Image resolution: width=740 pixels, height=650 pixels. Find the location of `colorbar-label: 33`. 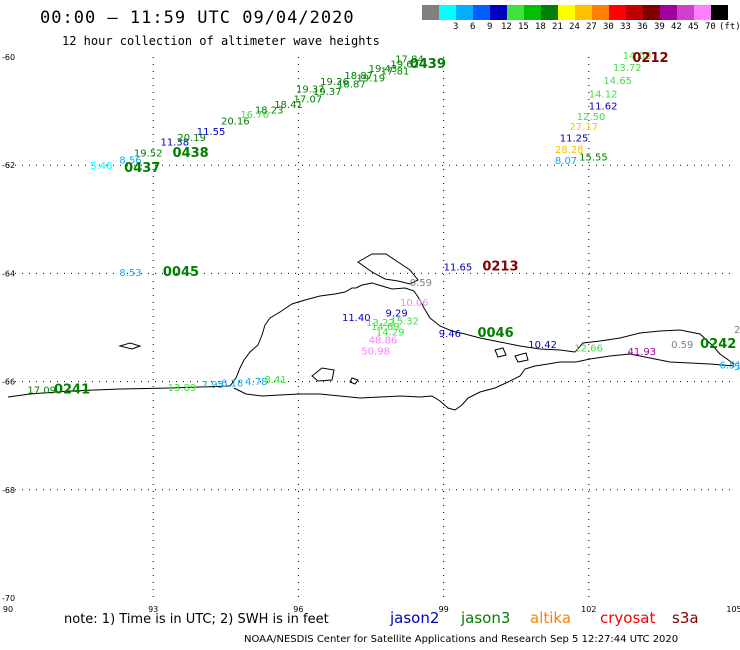

colorbar-label: 33 is located at coordinates (625, 27).